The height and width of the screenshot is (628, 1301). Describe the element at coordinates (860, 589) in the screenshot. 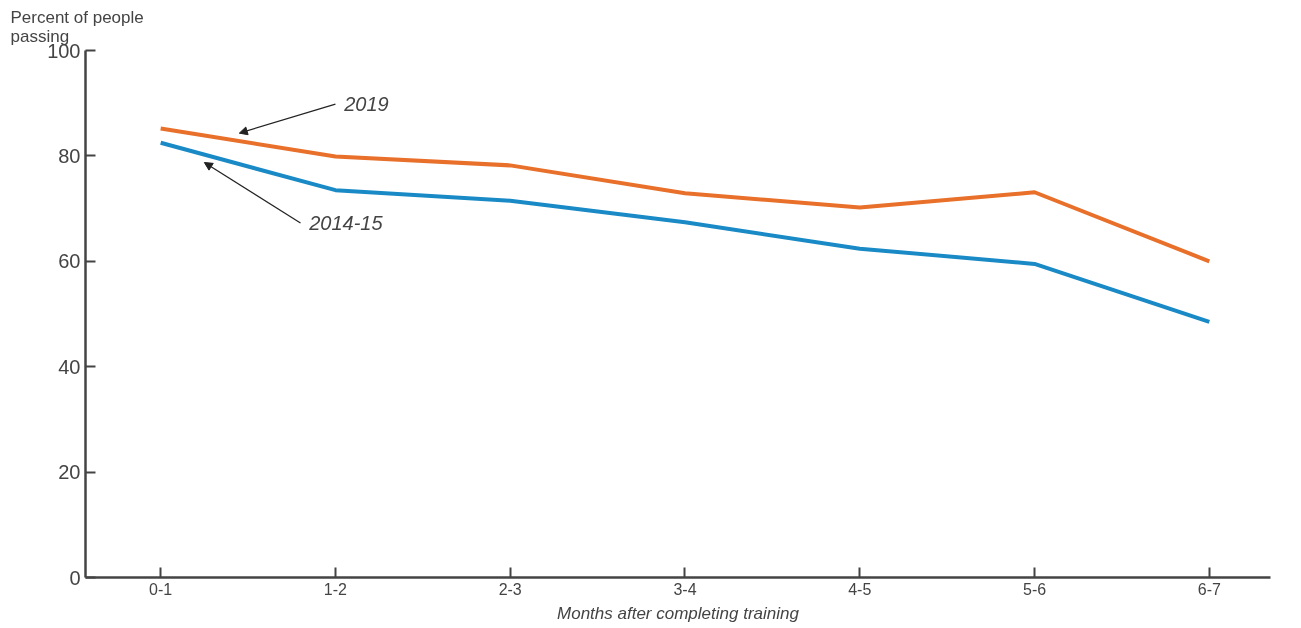

I see `x-tick-label: 4-5` at that location.